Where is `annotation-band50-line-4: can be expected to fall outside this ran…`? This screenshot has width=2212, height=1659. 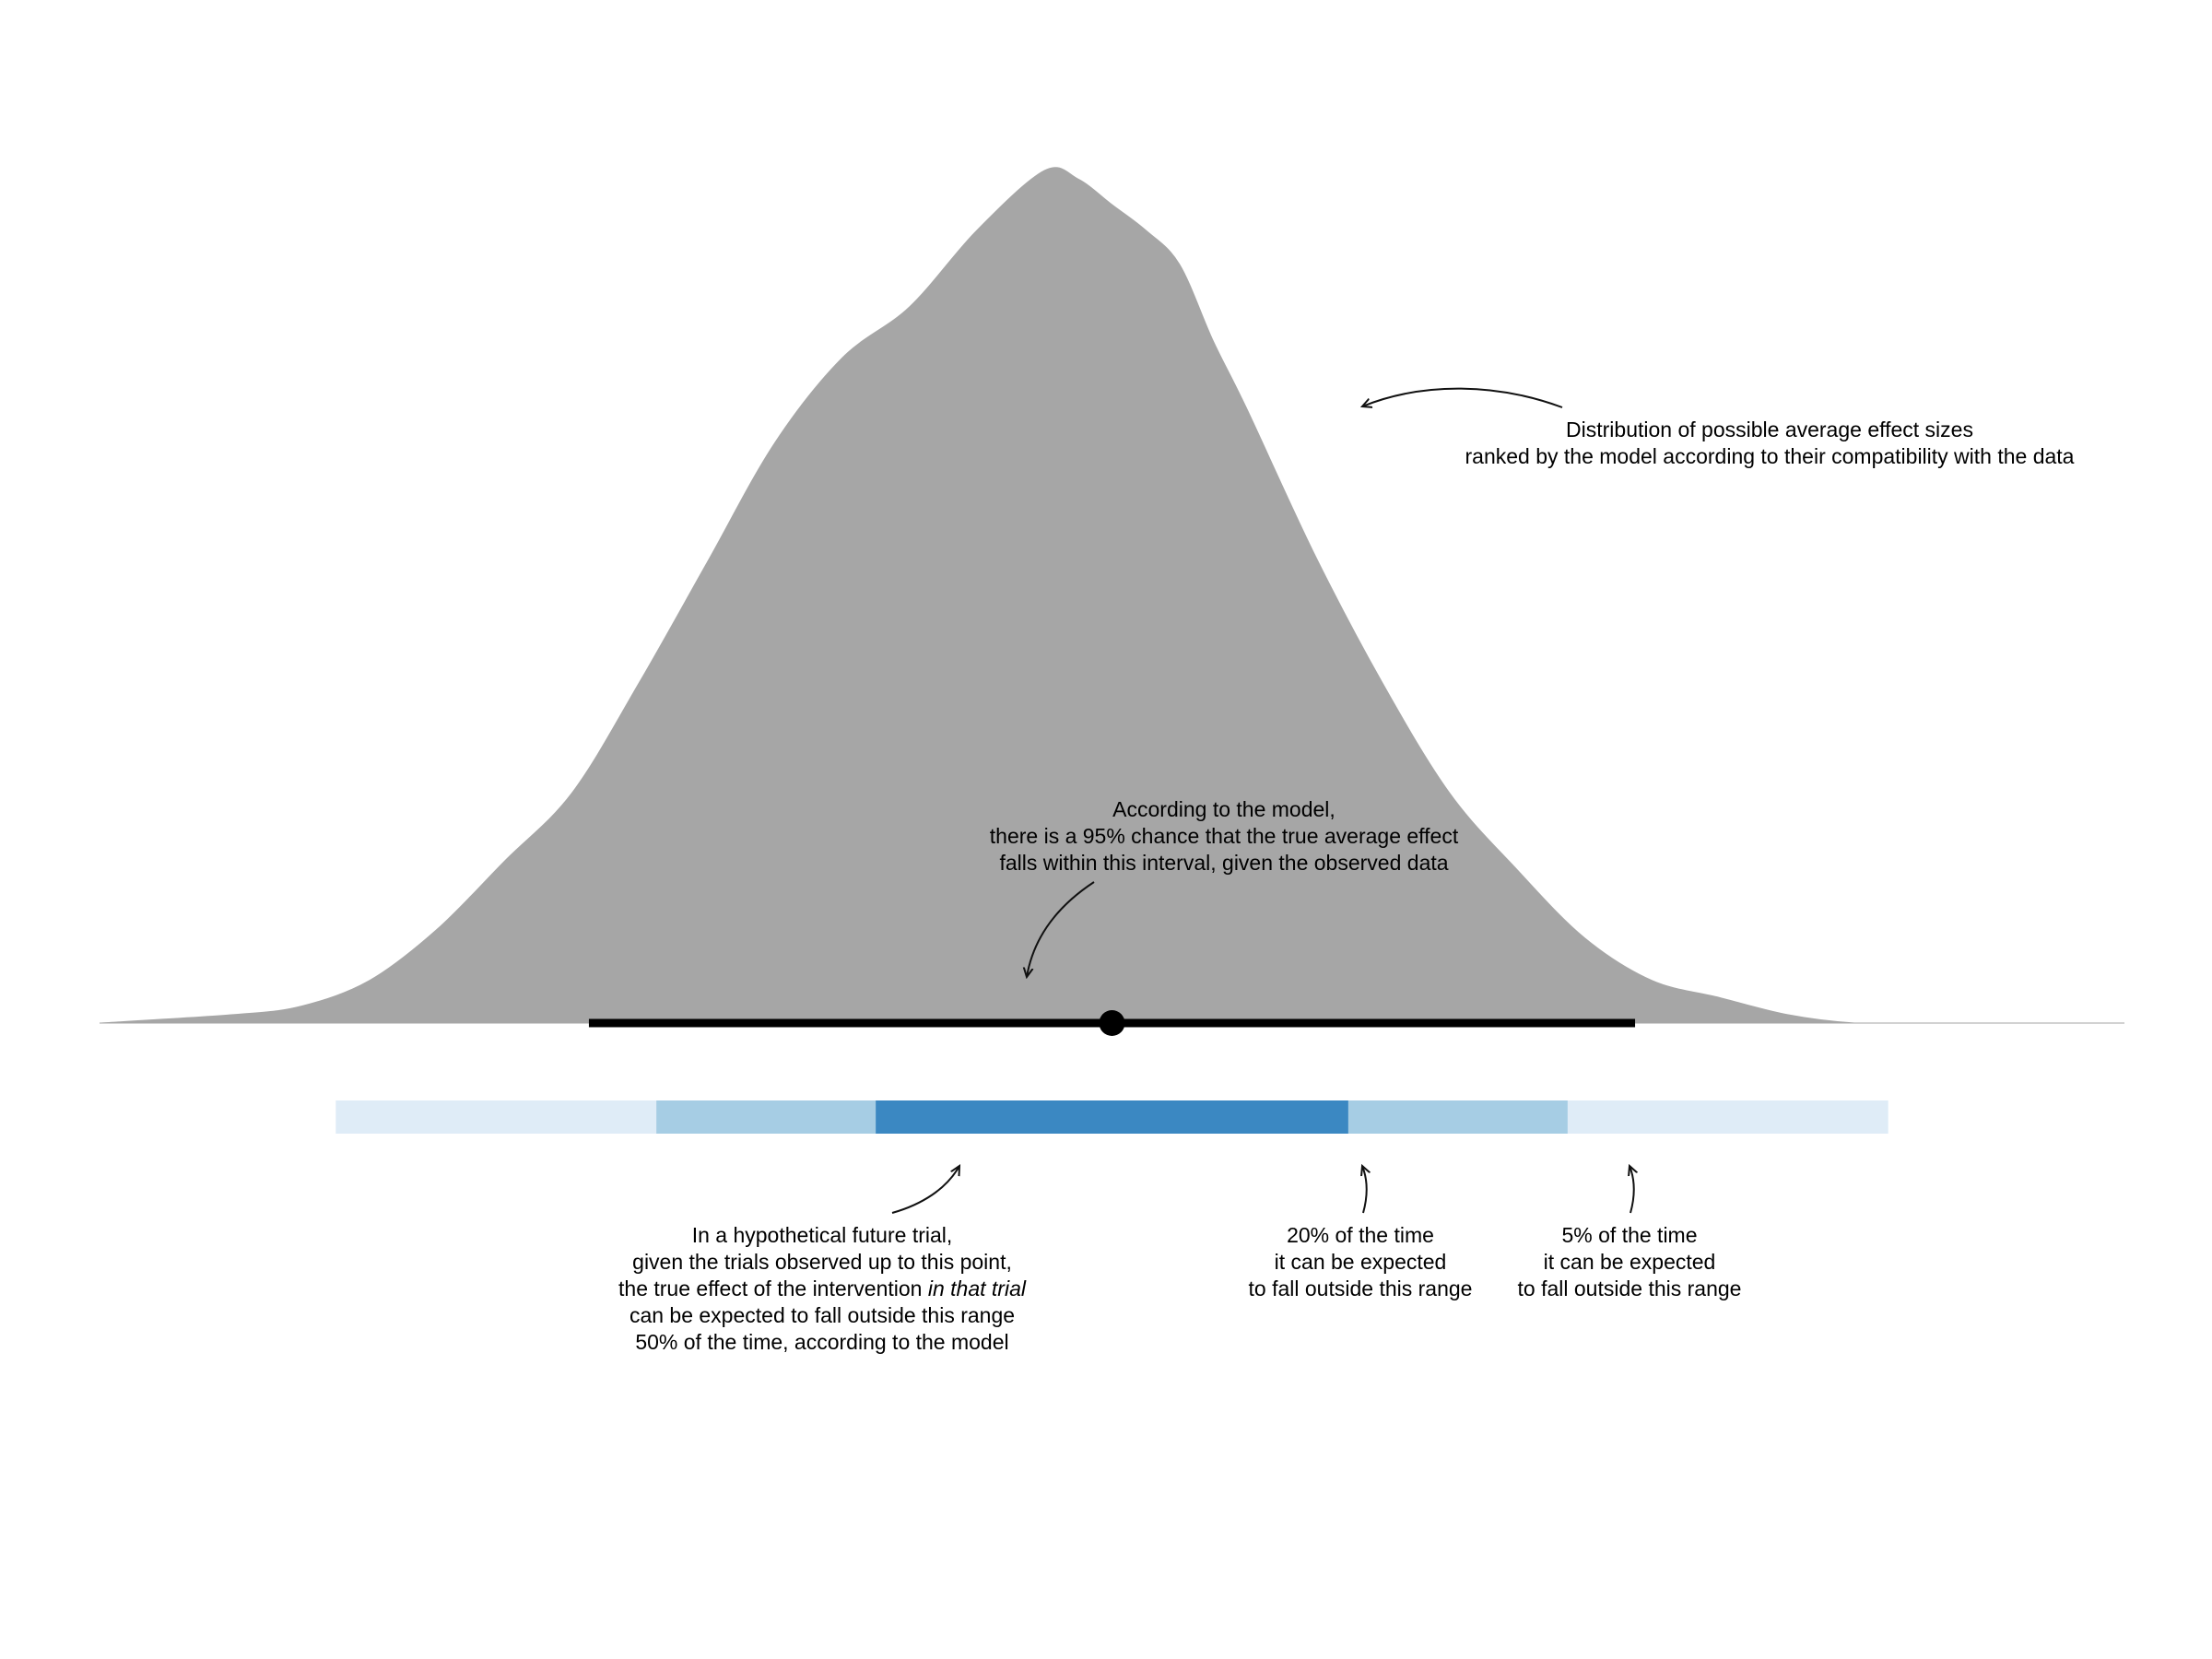
annotation-band50-line-4: can be expected to fall outside this ran… is located at coordinates (822, 1315).